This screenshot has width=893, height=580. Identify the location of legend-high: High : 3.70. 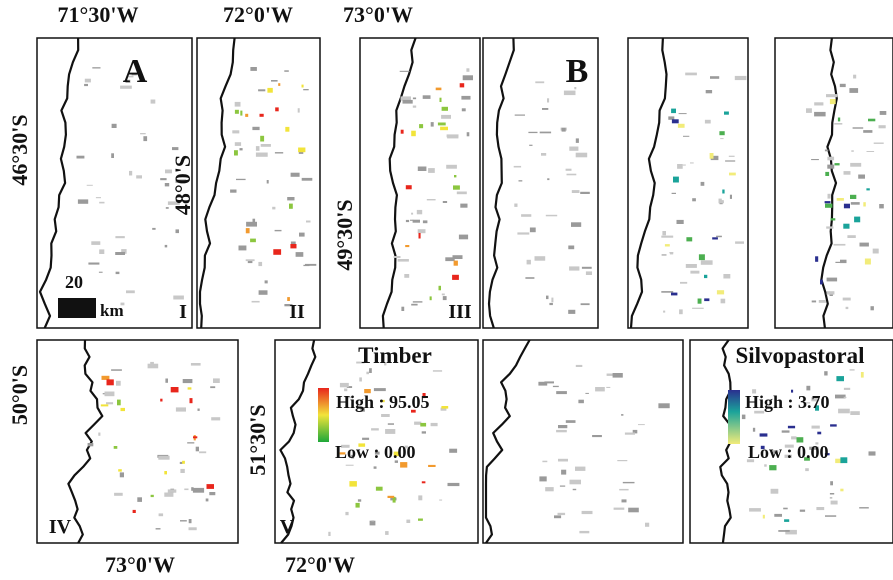
(787, 402).